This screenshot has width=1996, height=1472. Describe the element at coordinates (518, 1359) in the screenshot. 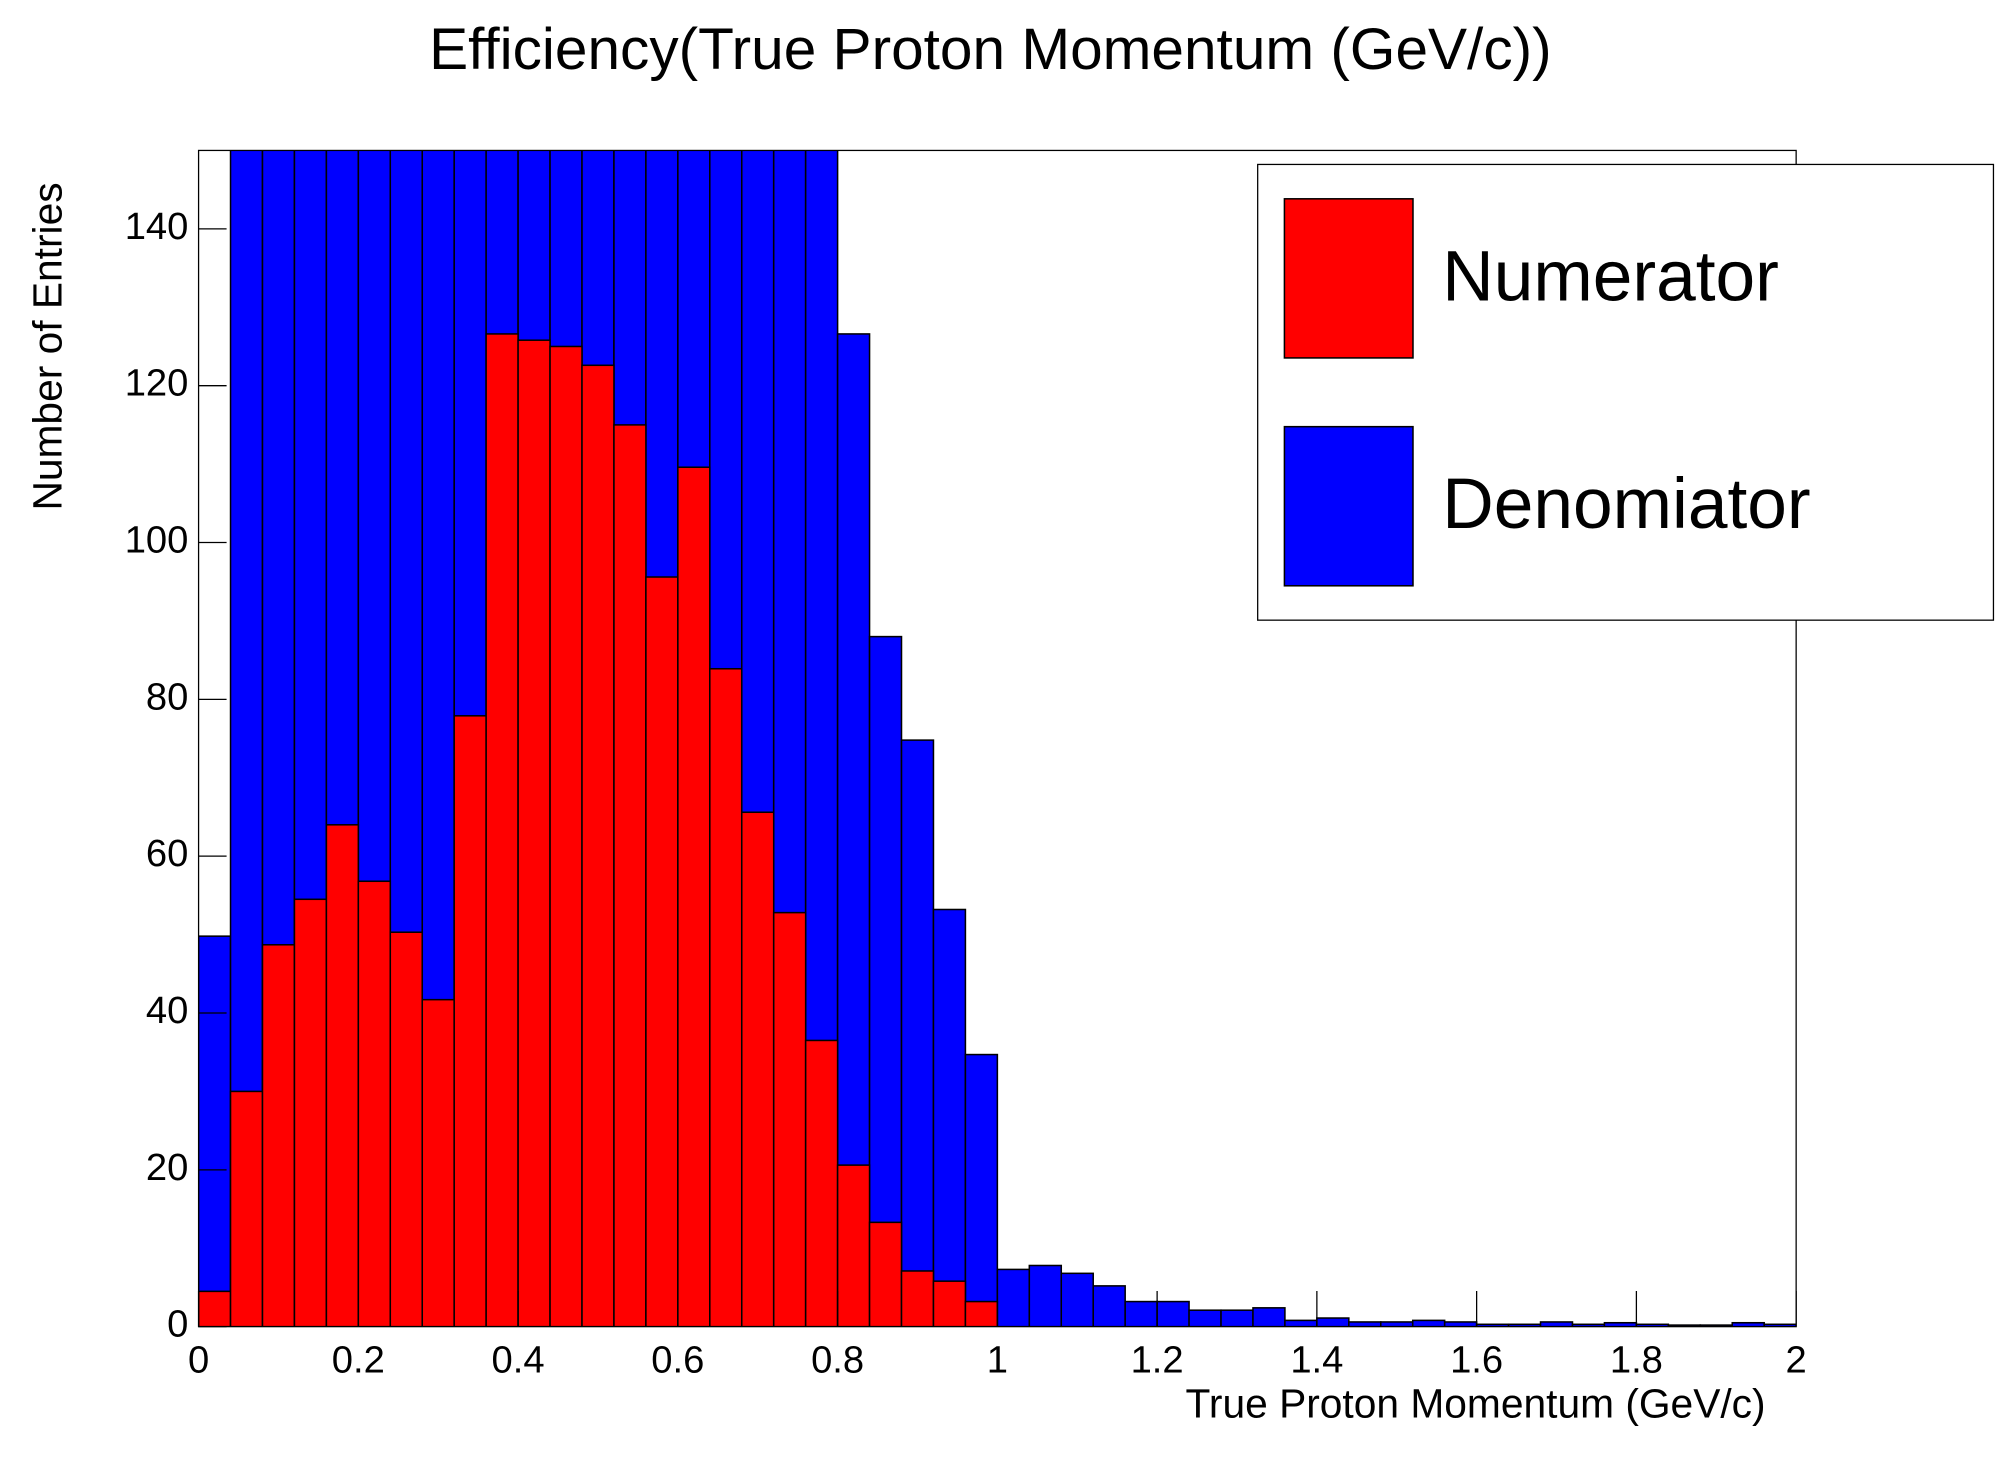

I see `x-tick-label: 0.4` at that location.